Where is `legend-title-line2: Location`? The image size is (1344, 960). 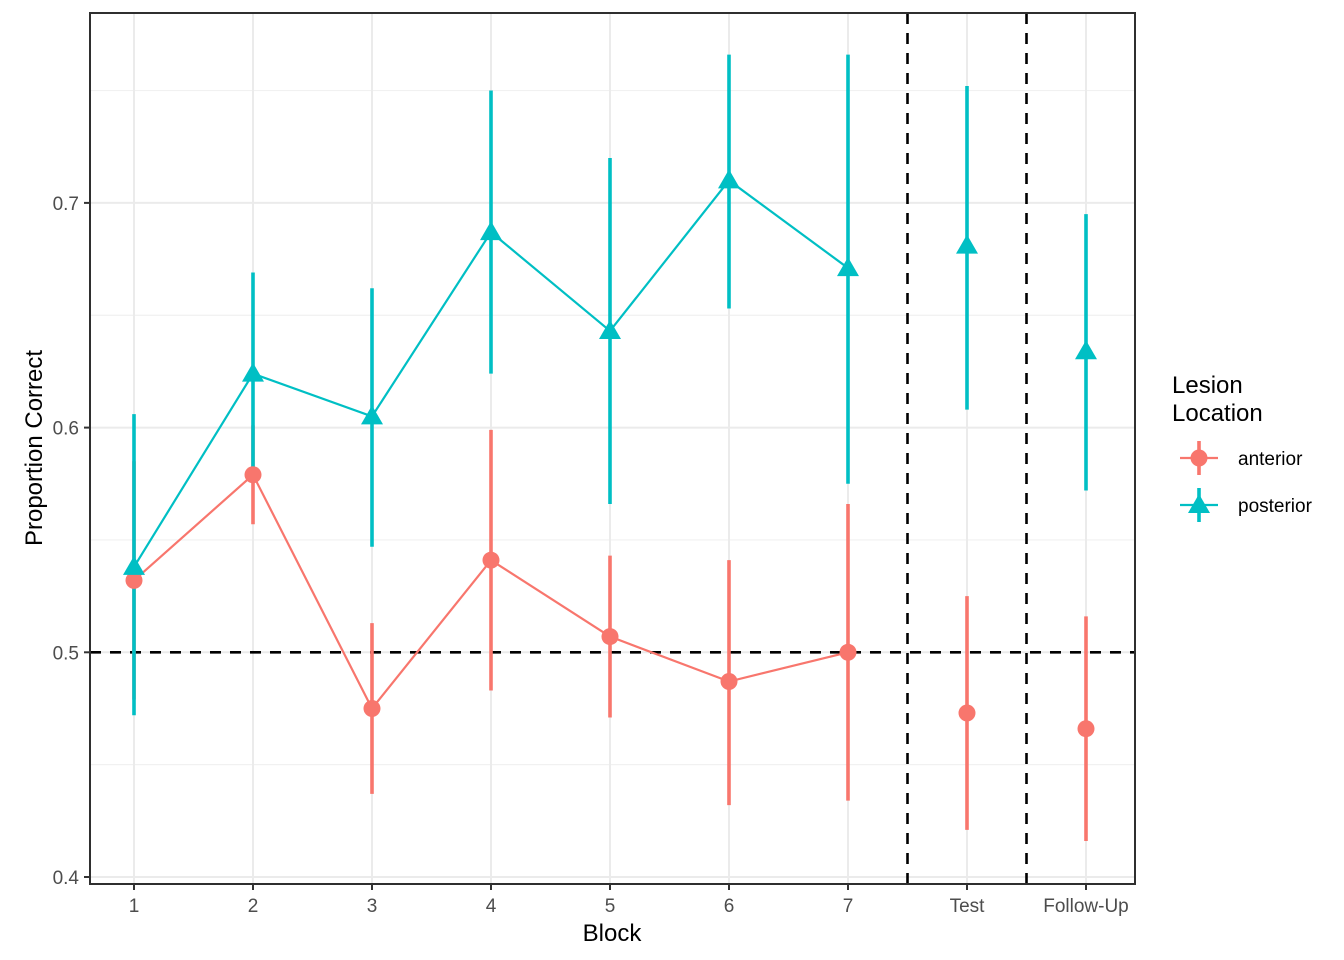 legend-title-line2: Location is located at coordinates (1217, 413).